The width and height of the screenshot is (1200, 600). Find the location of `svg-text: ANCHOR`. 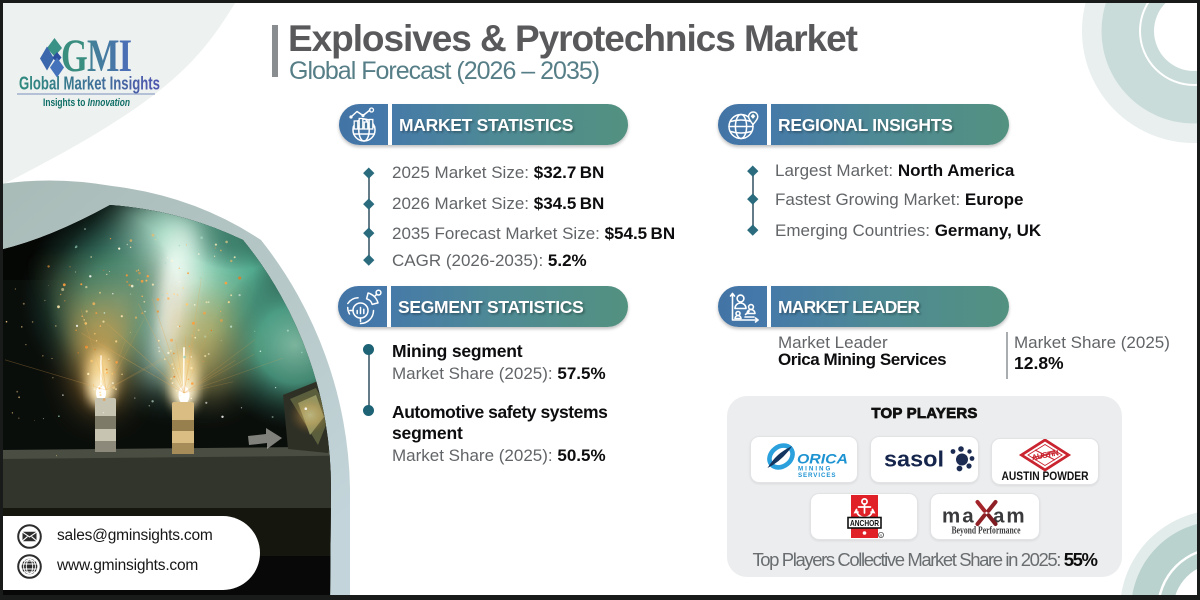

svg-text: ANCHOR is located at coordinates (864, 523).